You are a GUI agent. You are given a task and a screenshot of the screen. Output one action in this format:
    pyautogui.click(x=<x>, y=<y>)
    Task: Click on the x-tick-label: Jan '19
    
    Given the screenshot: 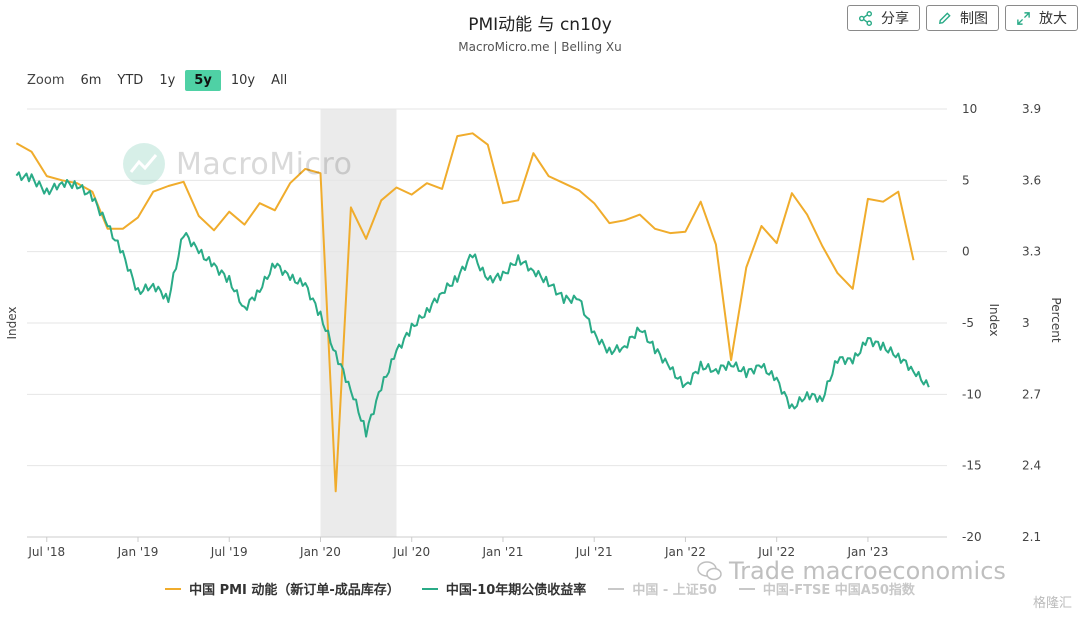 What is the action you would take?
    pyautogui.click(x=138, y=552)
    